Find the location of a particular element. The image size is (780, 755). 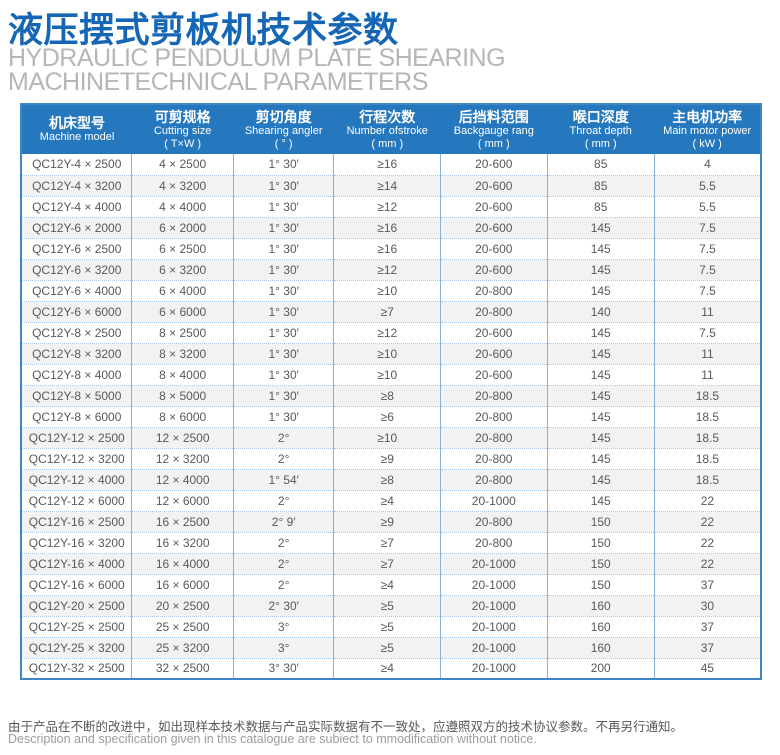

table-cell-col1: 6 × 6000 is located at coordinates (182, 311).